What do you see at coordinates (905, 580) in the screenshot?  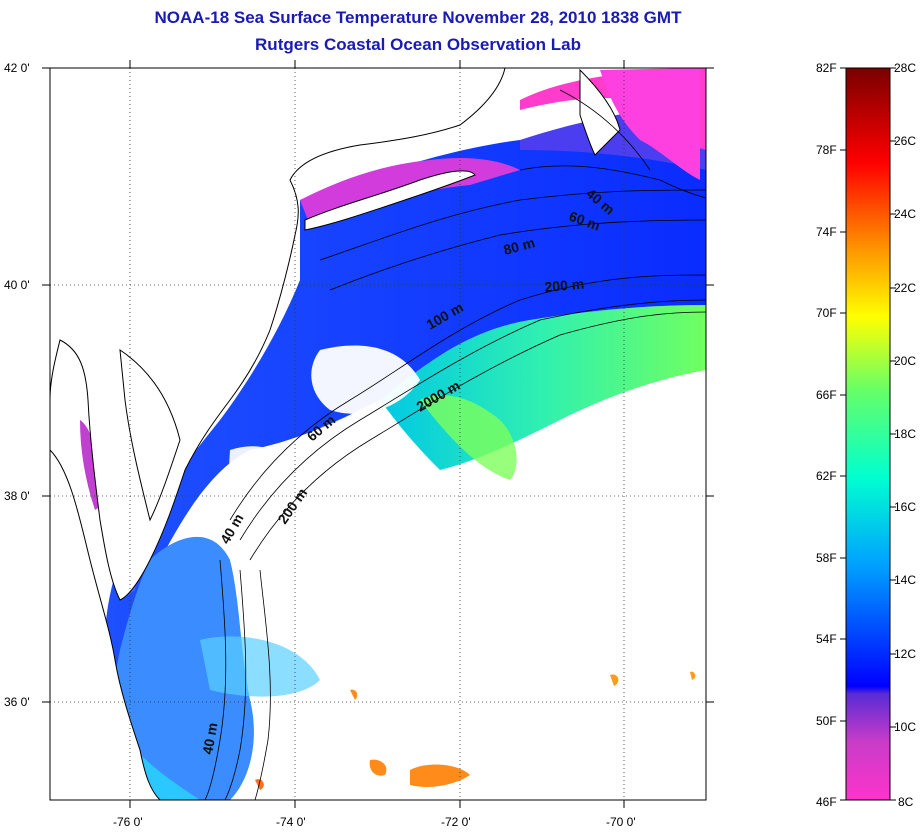 I see `colorbar-c-label: 14C` at bounding box center [905, 580].